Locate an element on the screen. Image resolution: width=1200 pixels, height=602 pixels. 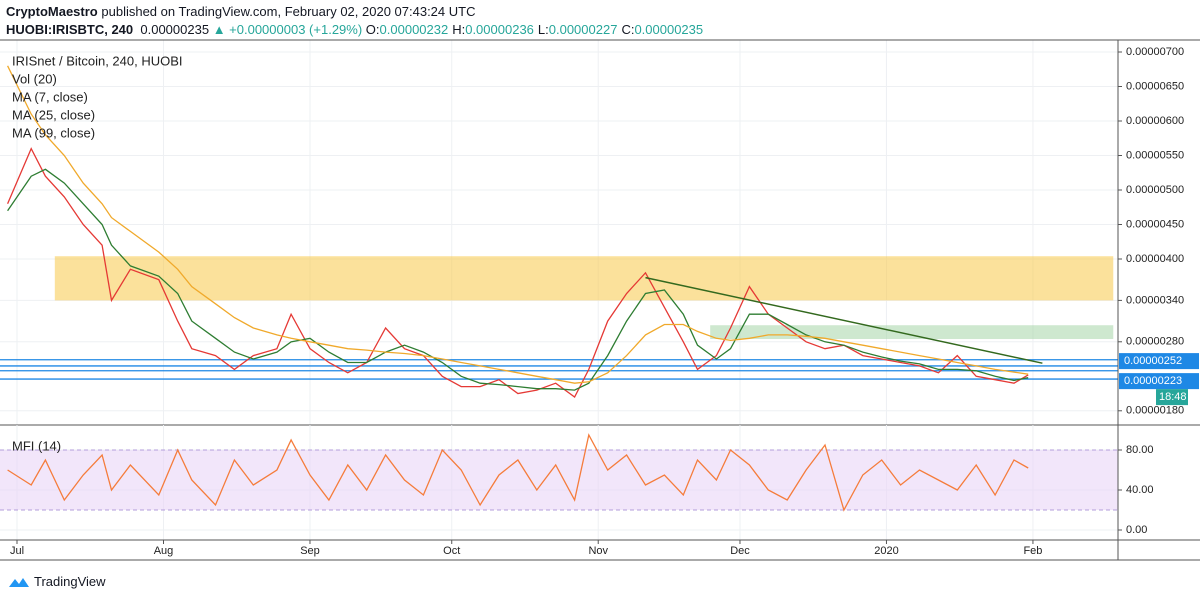
y-tick-label: 0.00000650 is located at coordinates (1155, 86).